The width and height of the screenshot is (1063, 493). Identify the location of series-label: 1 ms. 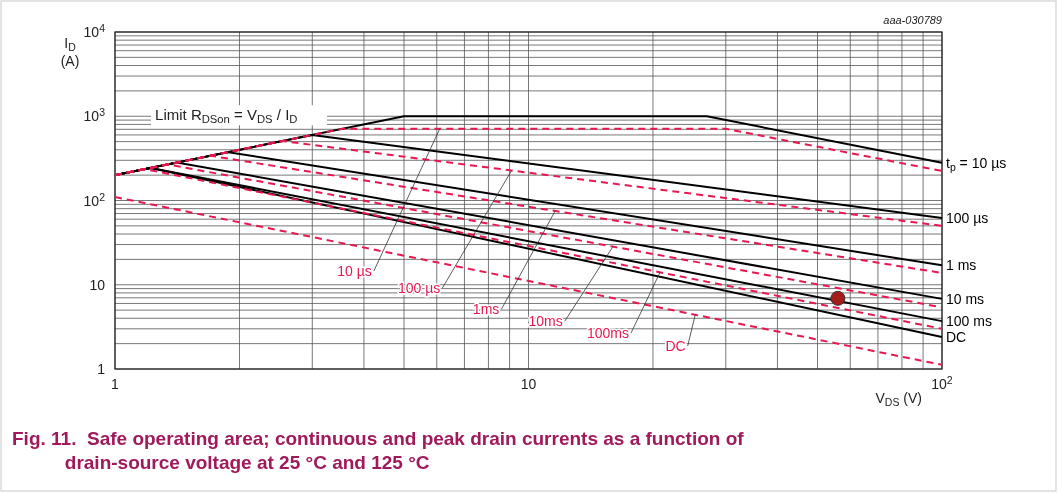
(961, 265).